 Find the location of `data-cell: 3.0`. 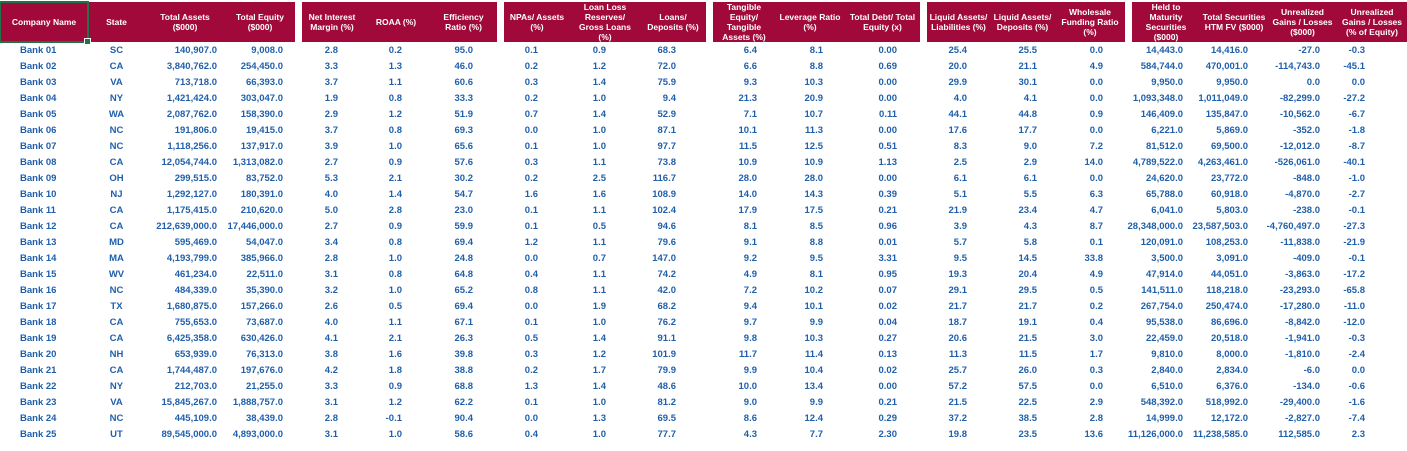

data-cell: 3.0 is located at coordinates (1096, 338).